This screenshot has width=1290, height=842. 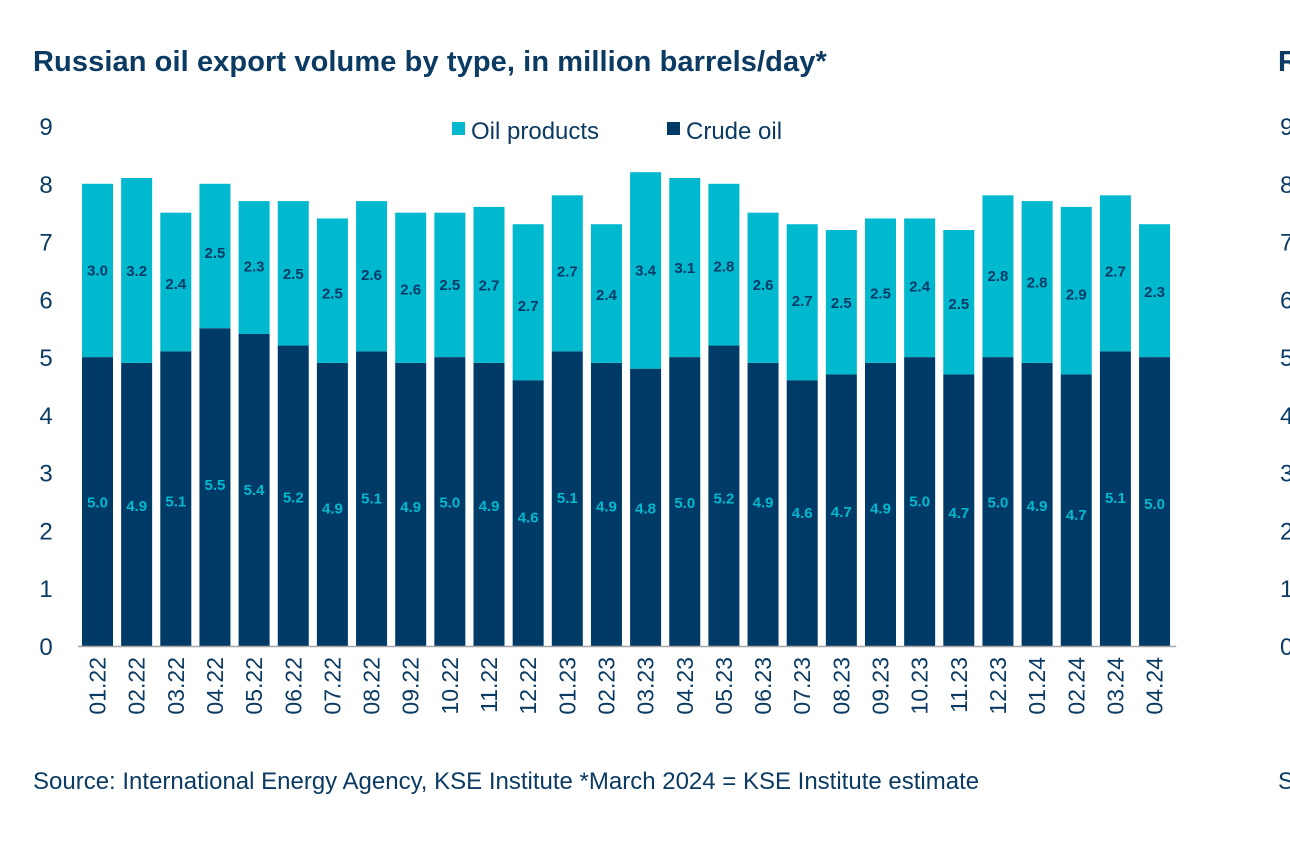 What do you see at coordinates (45, 185) in the screenshot?
I see `y-tick-label: 8` at bounding box center [45, 185].